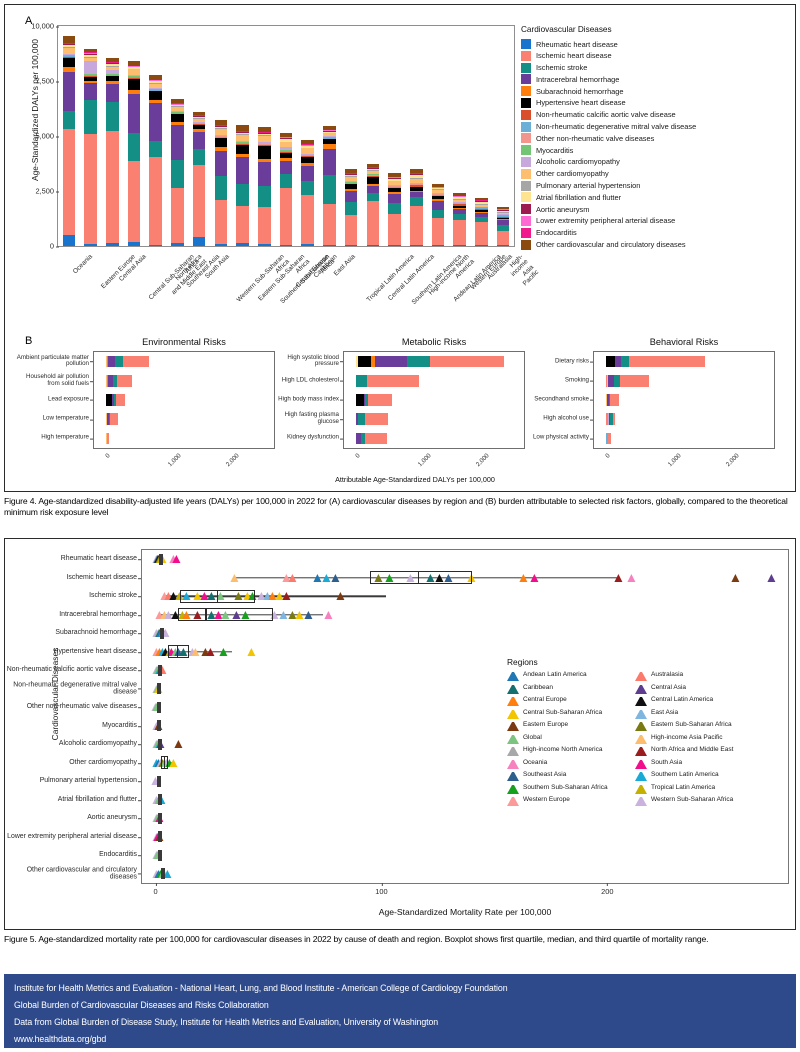  What do you see at coordinates (660, 173) in the screenshot?
I see `legend-item: Other cardiomyopathy` at bounding box center [660, 173].